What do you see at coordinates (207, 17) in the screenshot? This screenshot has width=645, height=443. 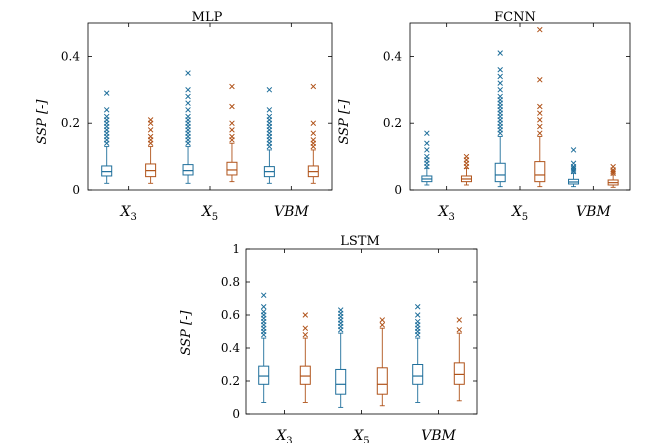 I see `panel-mlp-title: MLP` at bounding box center [207, 17].